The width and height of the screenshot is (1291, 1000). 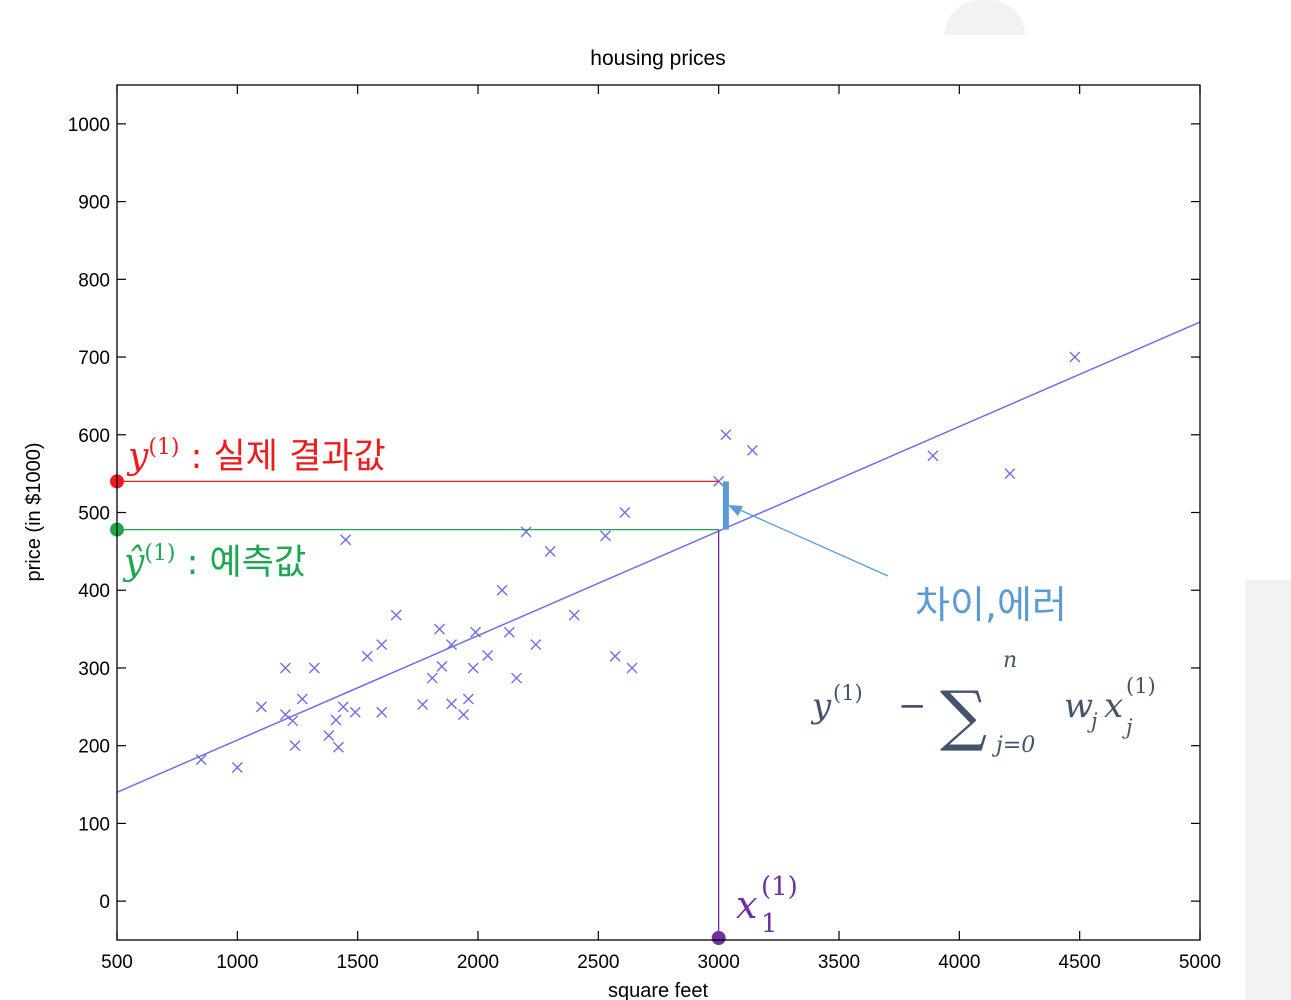 I want to click on y-tick-label: 200, so click(x=94, y=747).